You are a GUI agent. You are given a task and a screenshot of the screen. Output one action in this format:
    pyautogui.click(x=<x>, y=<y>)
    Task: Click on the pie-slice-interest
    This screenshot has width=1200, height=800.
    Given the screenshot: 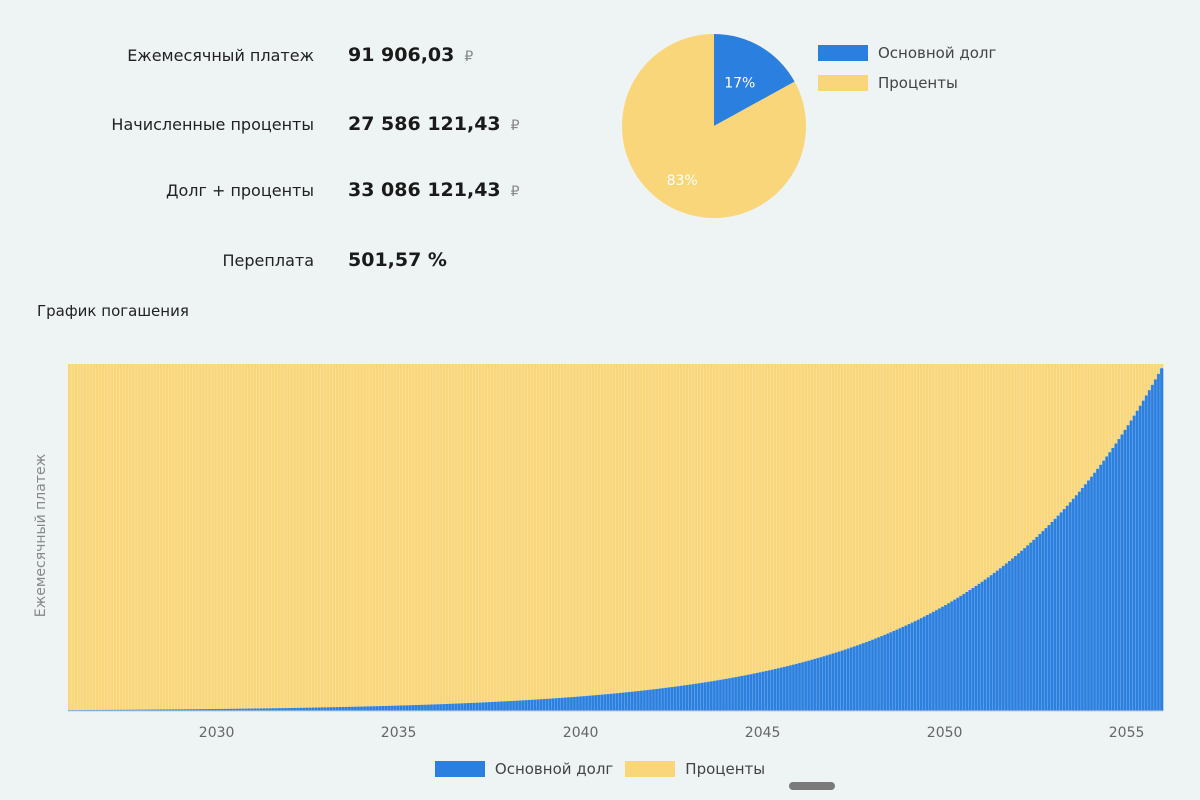 What is the action you would take?
    pyautogui.click(x=714, y=126)
    